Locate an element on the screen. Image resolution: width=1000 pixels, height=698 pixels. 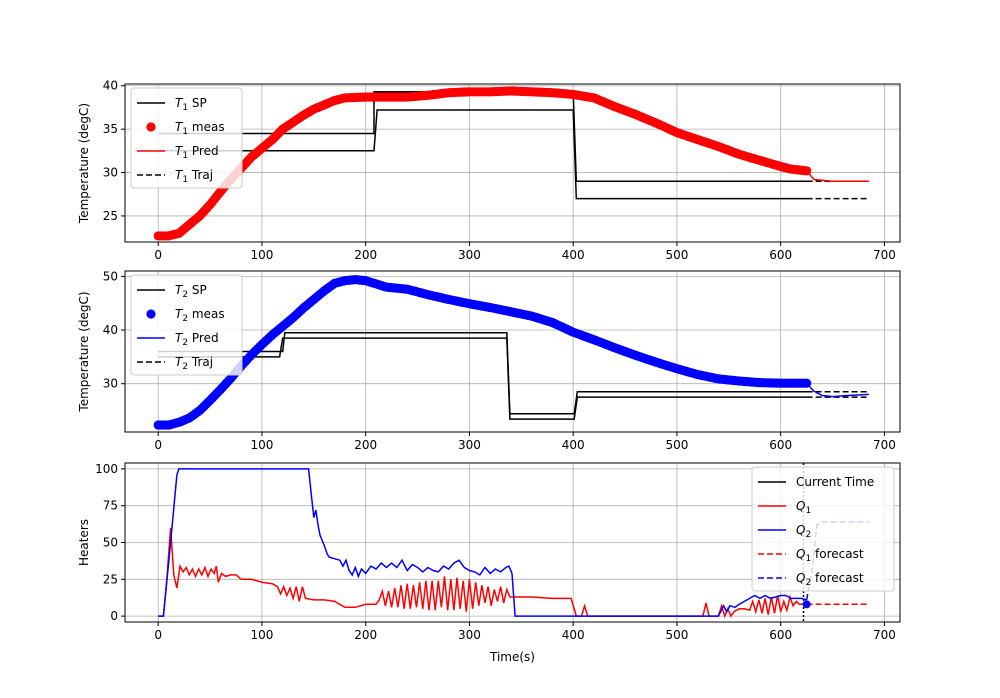
legend-label: T1 Pred is located at coordinates (197, 152).